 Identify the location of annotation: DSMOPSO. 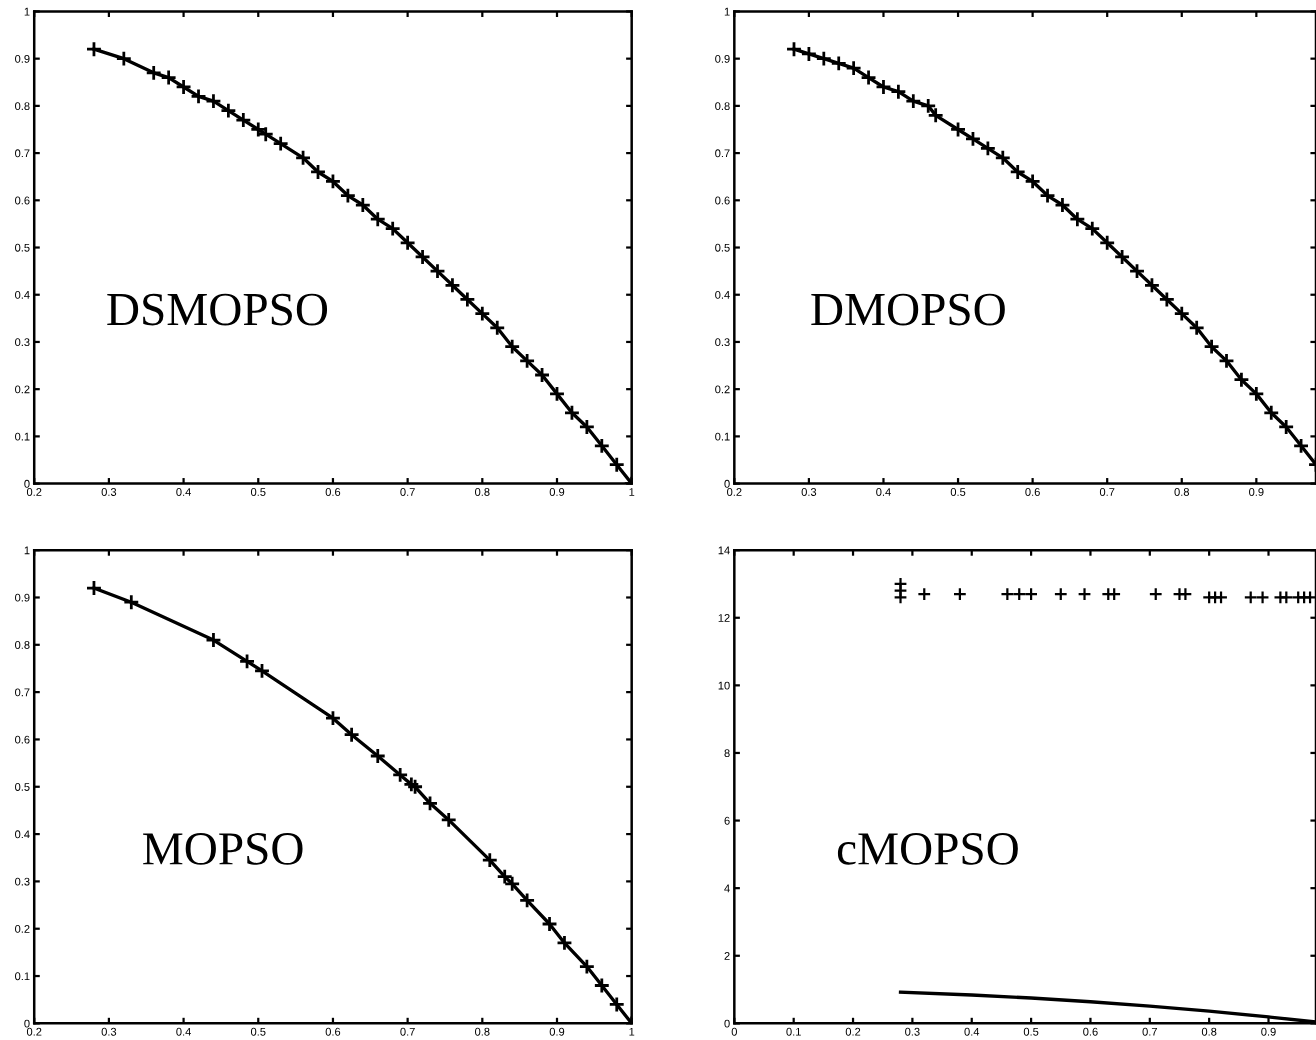
(217, 309).